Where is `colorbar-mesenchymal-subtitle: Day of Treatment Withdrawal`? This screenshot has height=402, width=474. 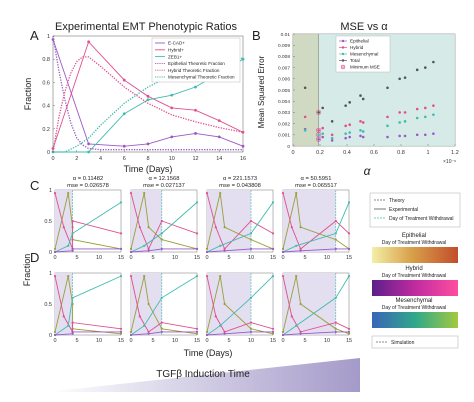
colorbar-mesenchymal-subtitle: Day of Treatment Withdrawal is located at coordinates (414, 308).